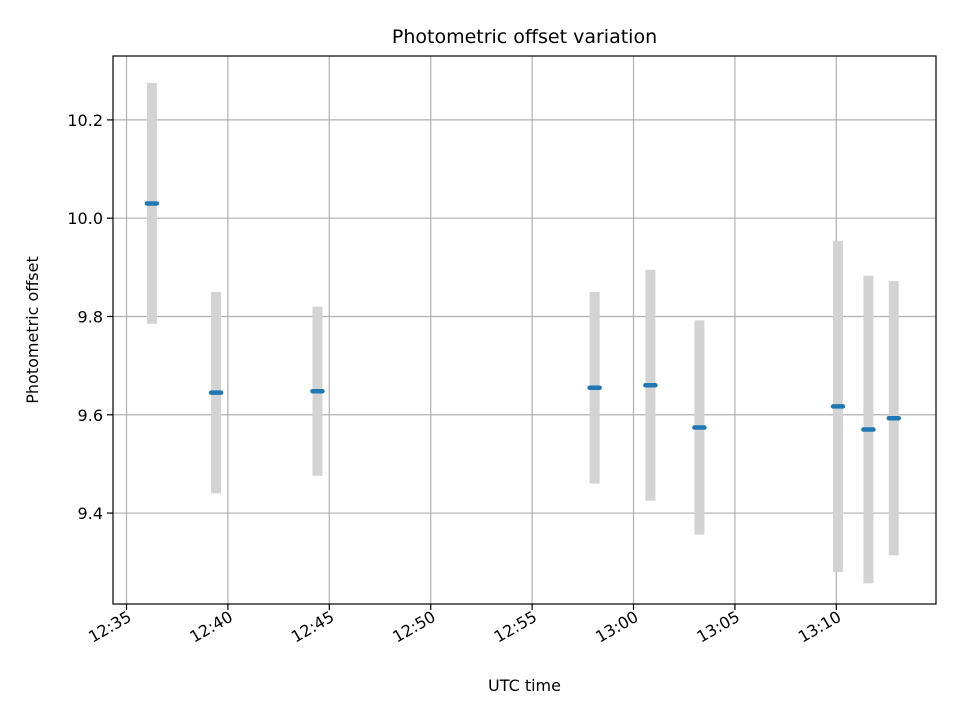  Describe the element at coordinates (32, 330) in the screenshot. I see `y-axis-label: Photometric offset` at that location.